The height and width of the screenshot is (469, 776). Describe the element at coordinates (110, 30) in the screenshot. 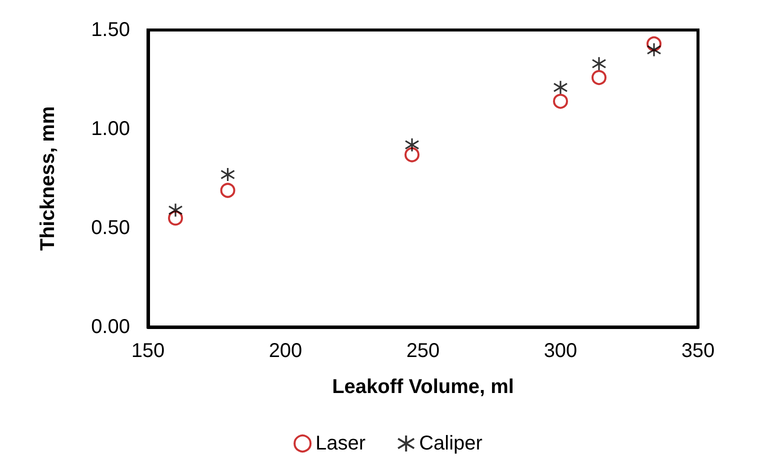

I see `y-tick-label: 1.50` at that location.